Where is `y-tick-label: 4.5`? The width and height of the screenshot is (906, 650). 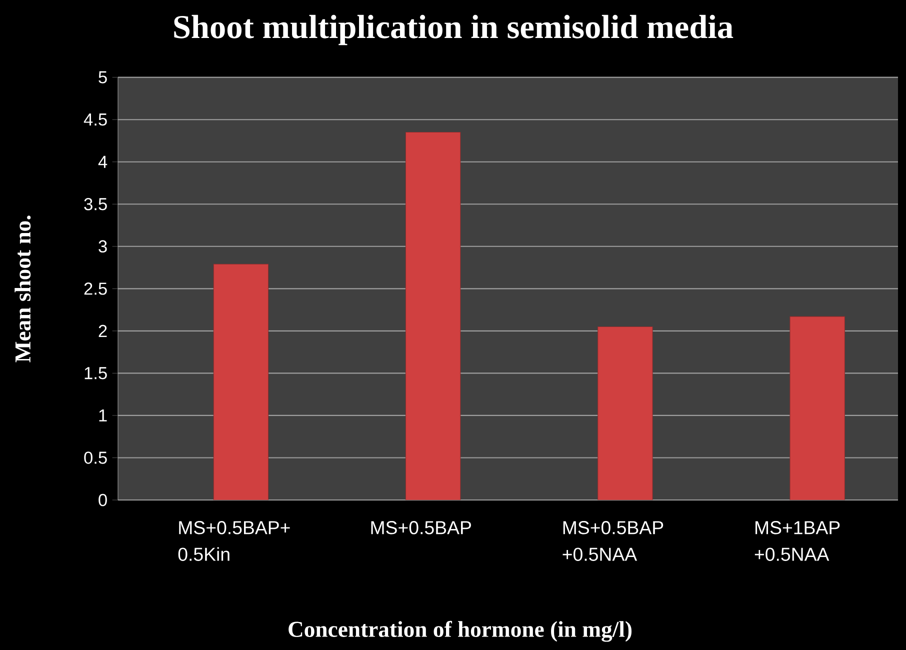 y-tick-label: 4.5 is located at coordinates (95, 120).